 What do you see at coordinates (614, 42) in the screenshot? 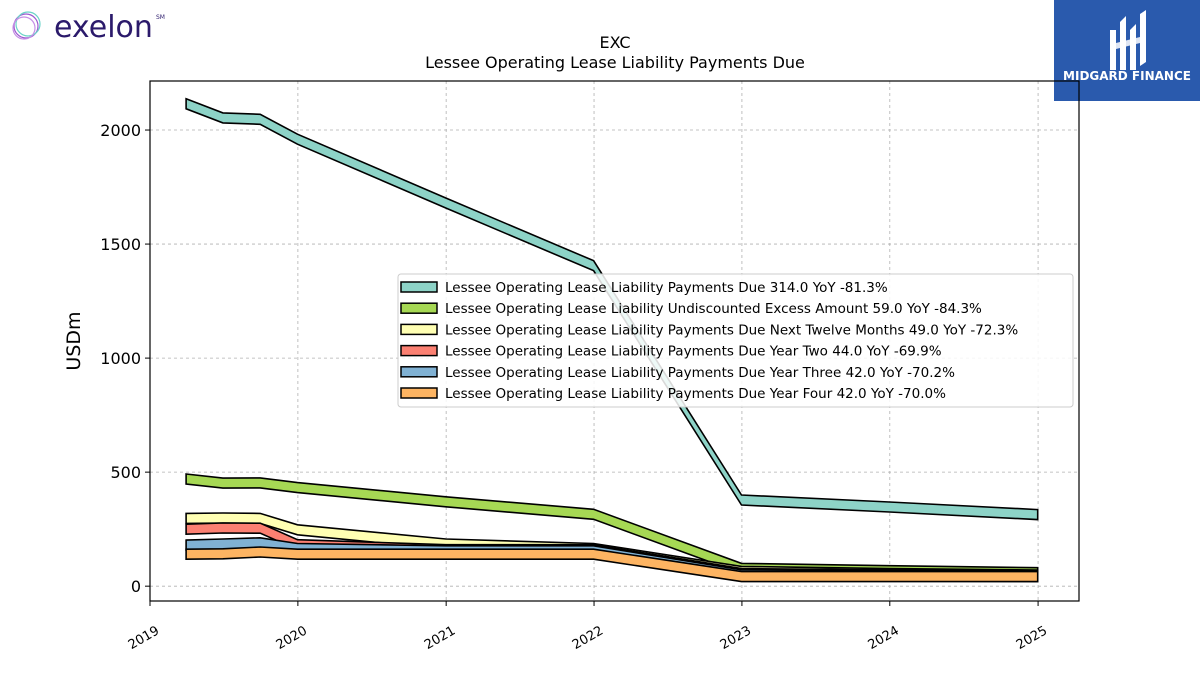
I see `chart-title: EXC` at bounding box center [614, 42].